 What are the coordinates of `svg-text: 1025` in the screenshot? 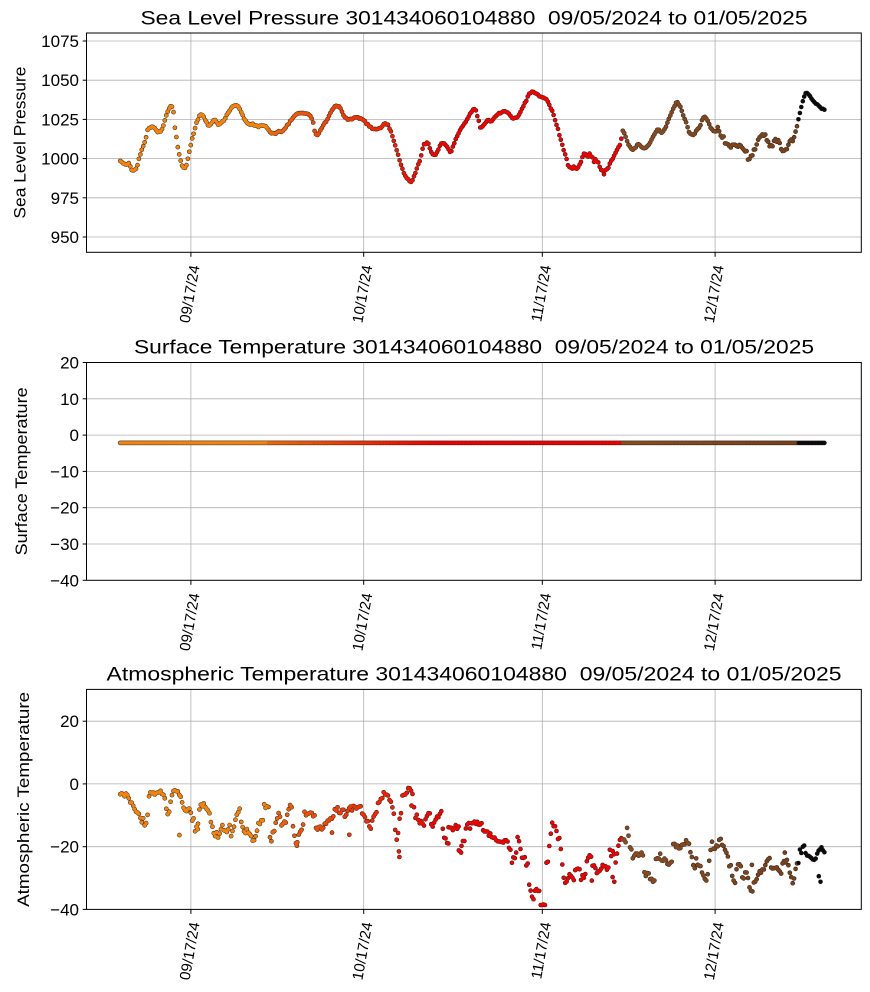 It's located at (60, 119).